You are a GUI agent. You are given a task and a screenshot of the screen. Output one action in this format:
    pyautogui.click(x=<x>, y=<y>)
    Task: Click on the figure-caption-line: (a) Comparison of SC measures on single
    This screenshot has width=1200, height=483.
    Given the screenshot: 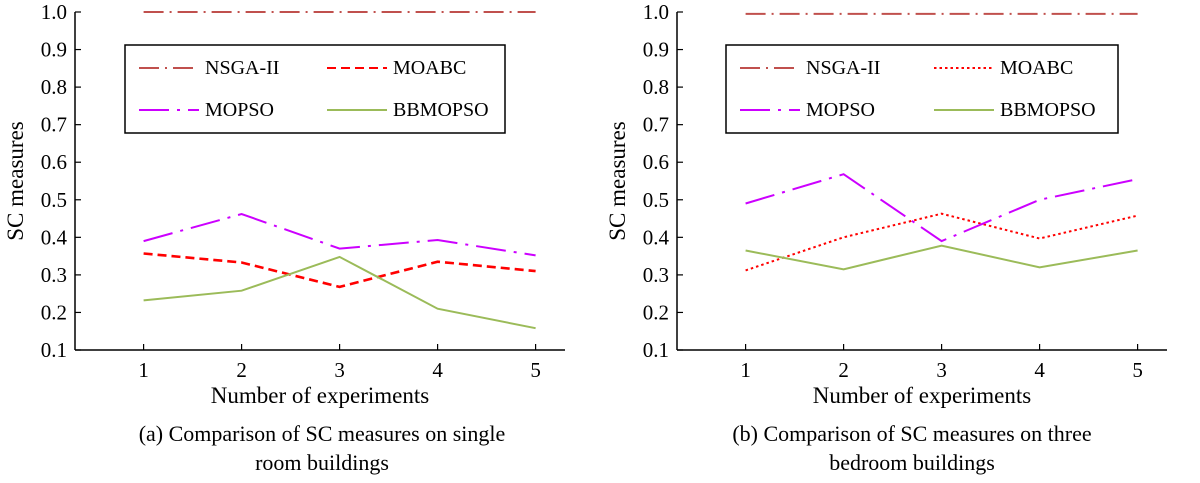 What is the action you would take?
    pyautogui.click(x=322, y=433)
    